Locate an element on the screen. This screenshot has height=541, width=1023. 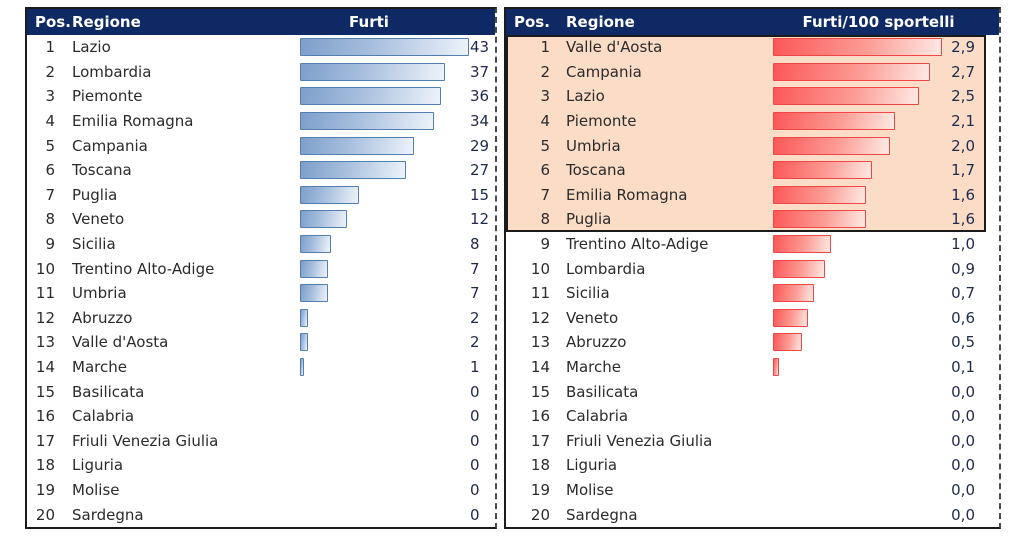
region-cell: Abruzzo is located at coordinates (102, 317).